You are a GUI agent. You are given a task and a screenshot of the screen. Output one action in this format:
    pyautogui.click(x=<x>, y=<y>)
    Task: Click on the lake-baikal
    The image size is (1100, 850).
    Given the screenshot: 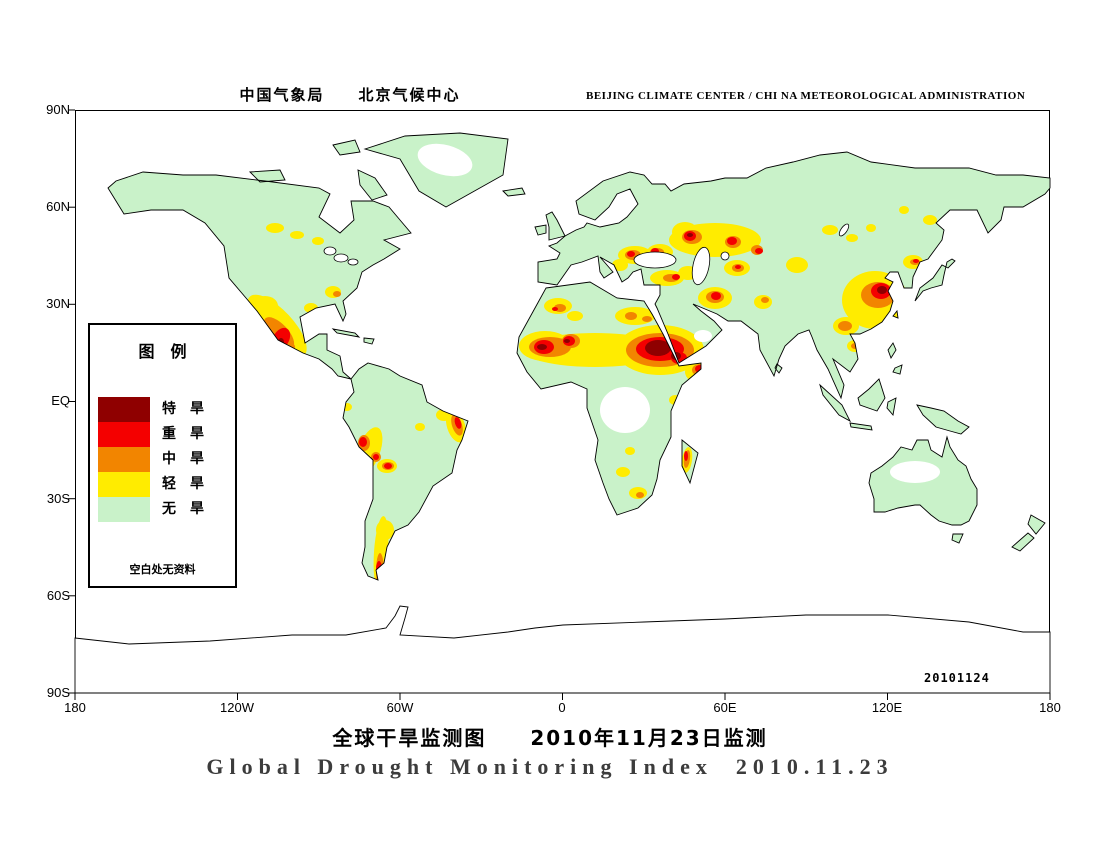 What is the action you would take?
    pyautogui.click(x=844, y=230)
    